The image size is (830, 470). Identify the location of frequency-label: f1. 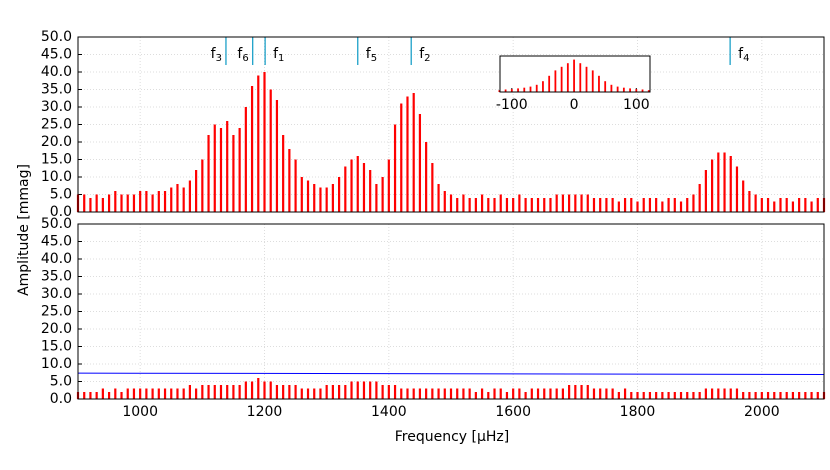
(278, 55).